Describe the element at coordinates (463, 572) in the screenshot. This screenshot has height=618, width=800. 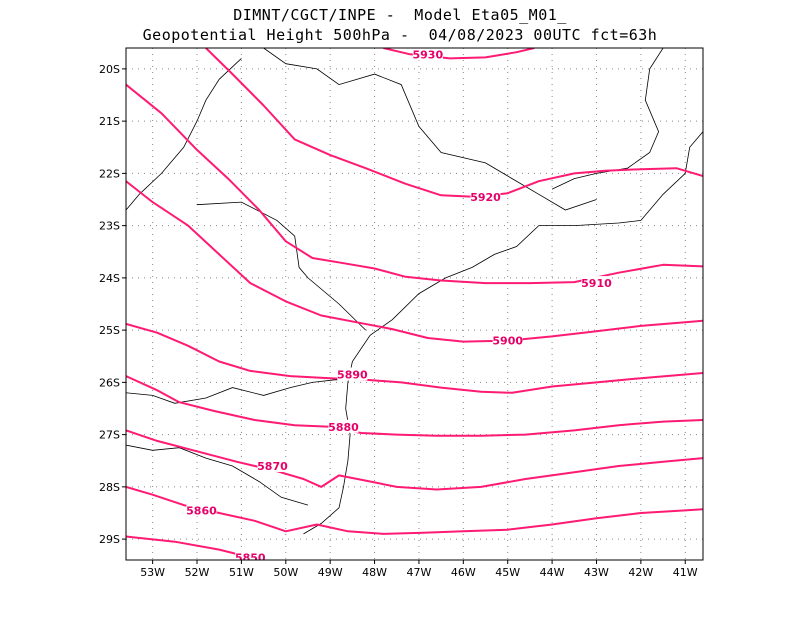
I see `lon-tick-label: 46W` at that location.